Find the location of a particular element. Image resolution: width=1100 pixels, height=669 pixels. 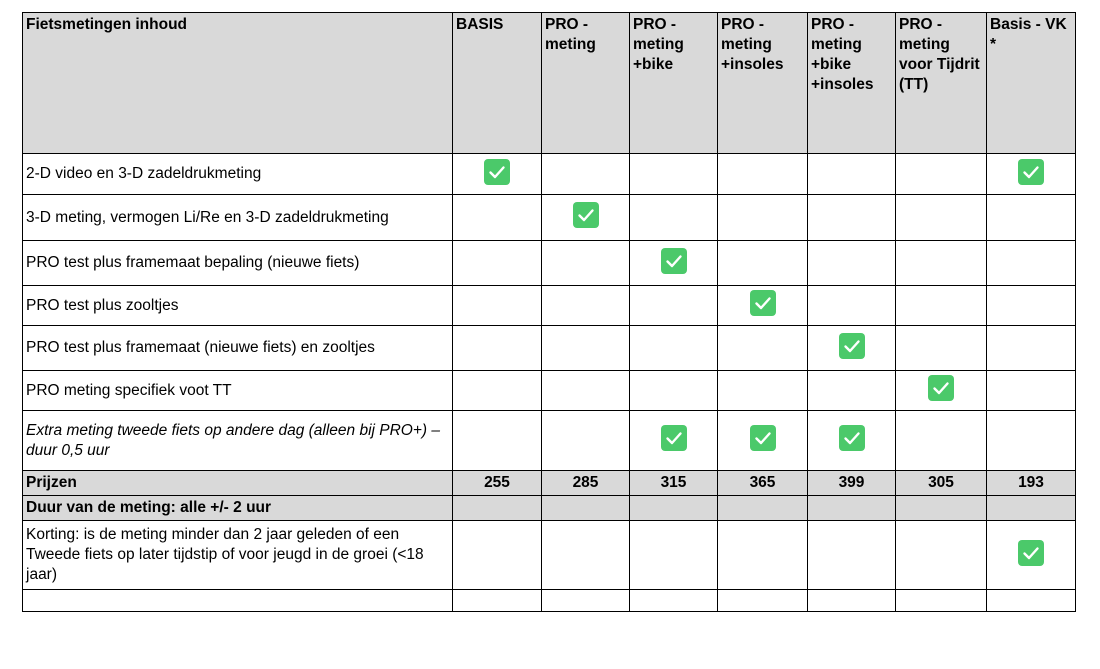

table-row: PRO test plus zooltjes is located at coordinates (549, 305).